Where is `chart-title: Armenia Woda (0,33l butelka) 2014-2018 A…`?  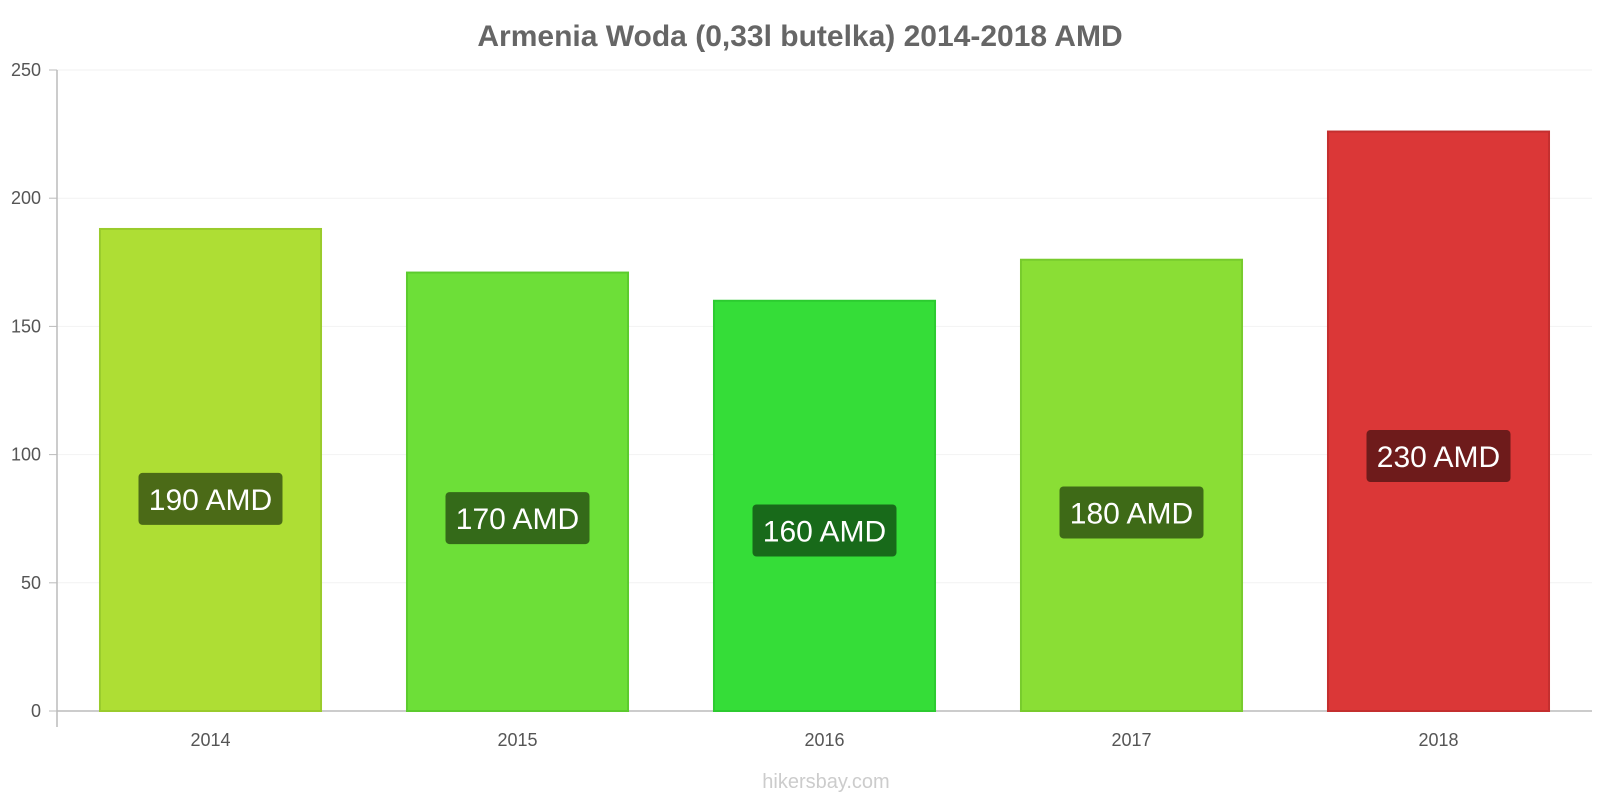 chart-title: Armenia Woda (0,33l butelka) 2014-2018 A… is located at coordinates (799, 36).